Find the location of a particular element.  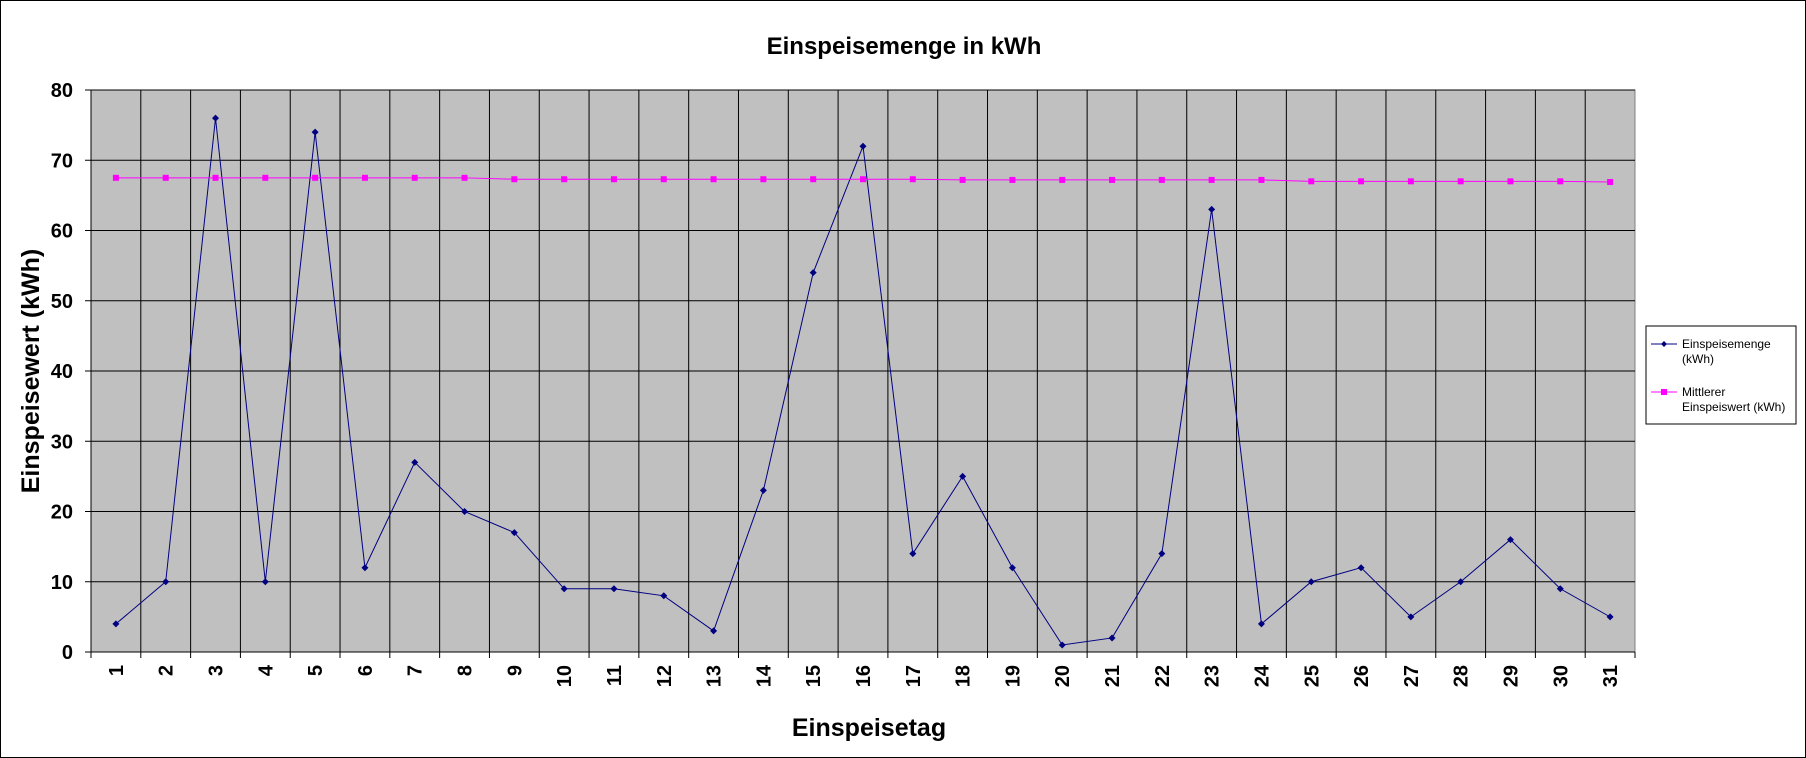

x-tick-label: 3 is located at coordinates (217, 670).